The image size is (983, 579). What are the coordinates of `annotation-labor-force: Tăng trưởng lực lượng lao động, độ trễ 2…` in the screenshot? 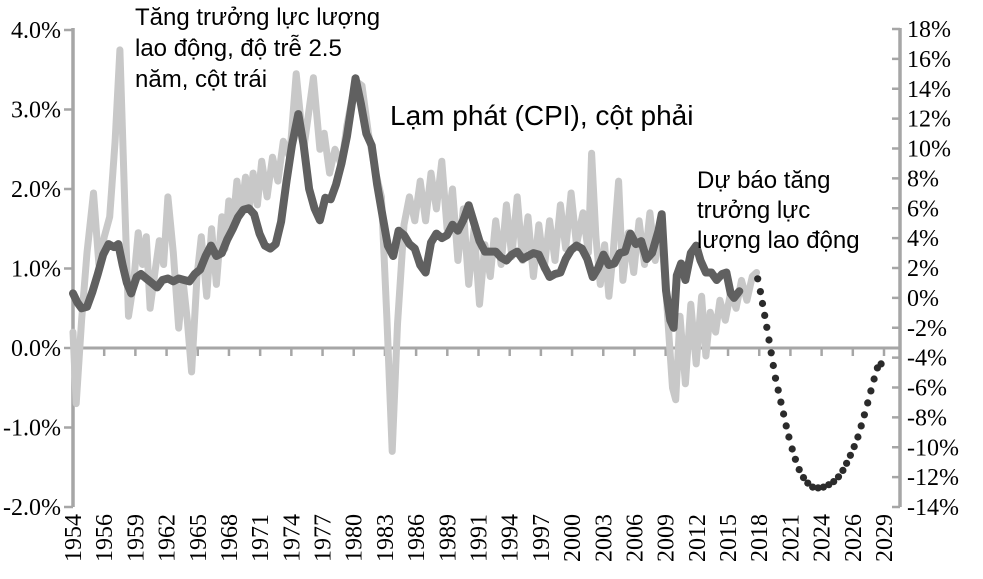 It's located at (257, 48).